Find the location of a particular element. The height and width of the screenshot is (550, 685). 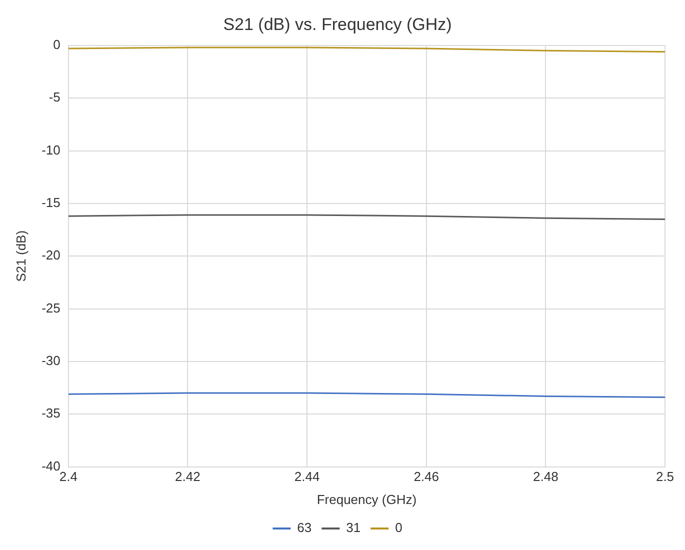

y-tick-label: -25 is located at coordinates (51, 308).